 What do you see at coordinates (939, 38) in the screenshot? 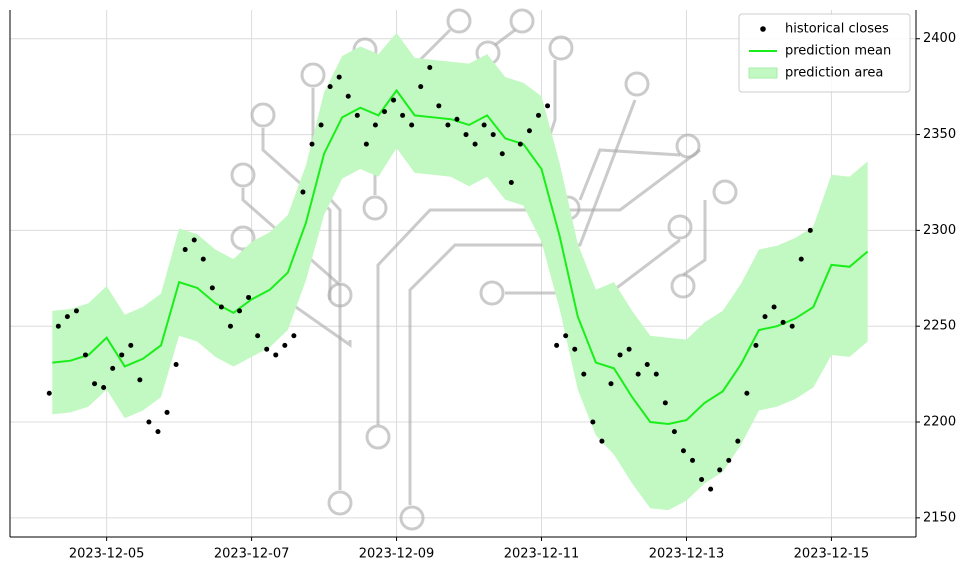
I see `y-tick-label: 2400` at bounding box center [939, 38].